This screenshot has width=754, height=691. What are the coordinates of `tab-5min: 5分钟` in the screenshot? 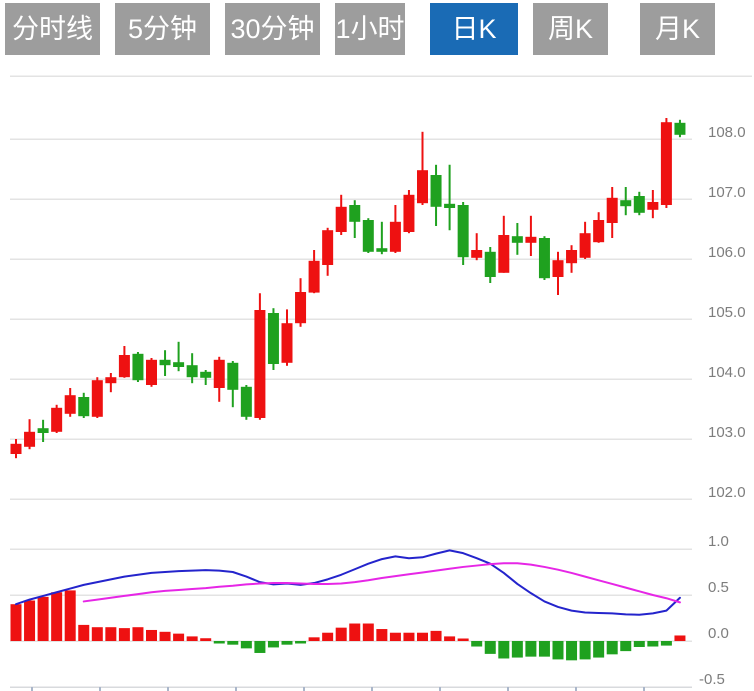 It's located at (162, 29).